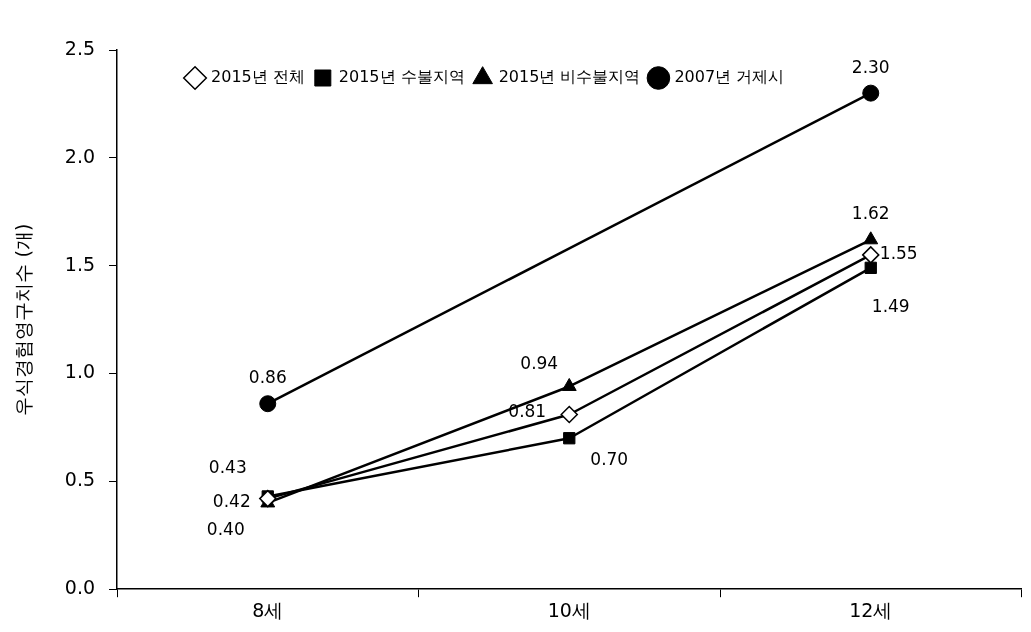  I want to click on x-tick-label: 8세, so click(268, 609).